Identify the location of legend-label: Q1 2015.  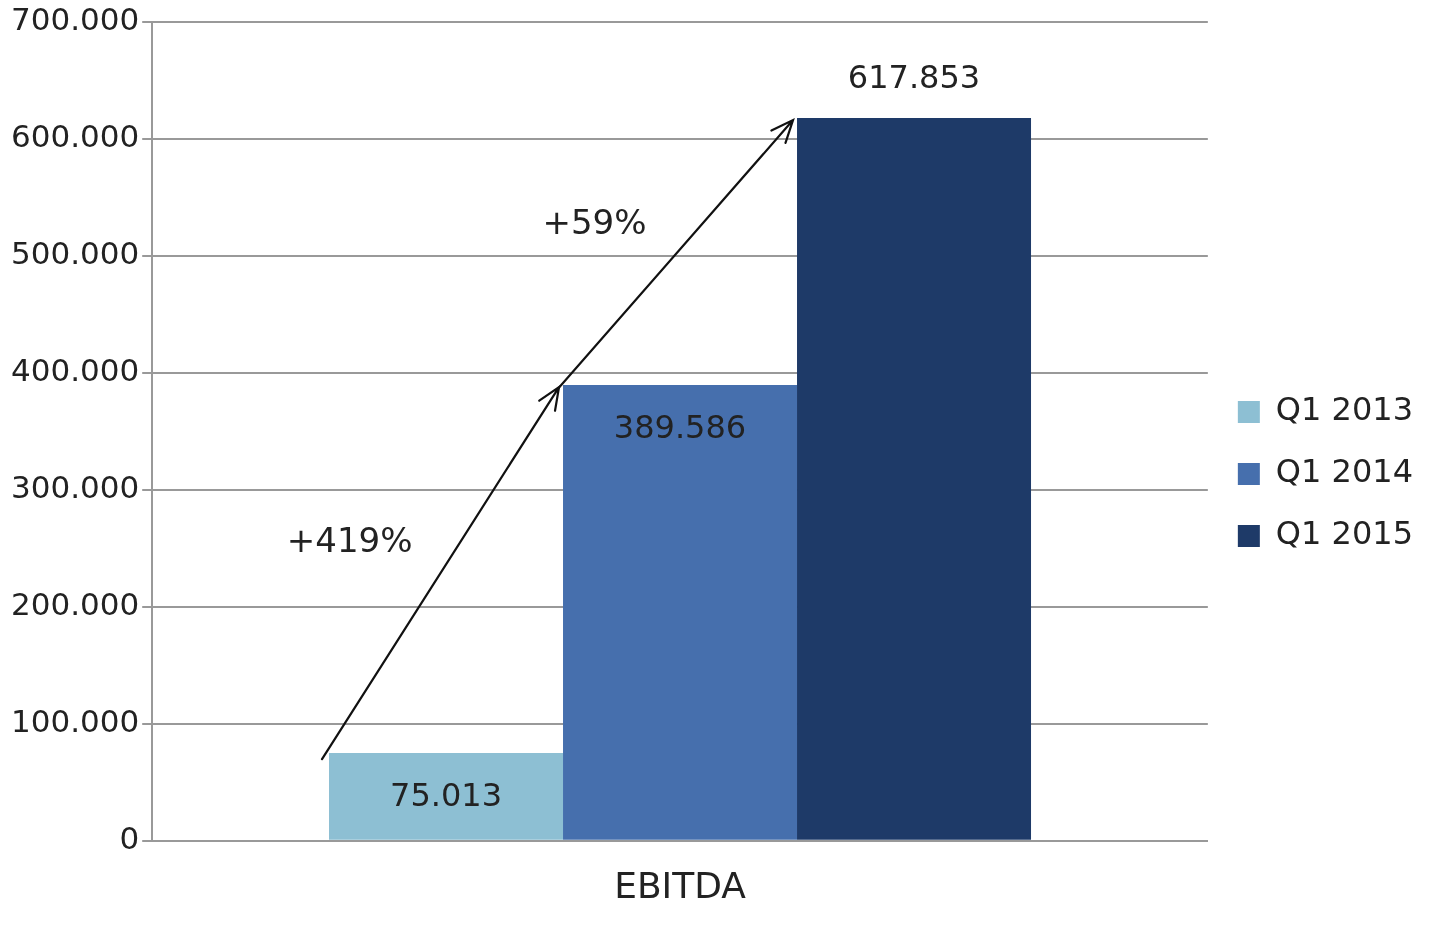
(1344, 533).